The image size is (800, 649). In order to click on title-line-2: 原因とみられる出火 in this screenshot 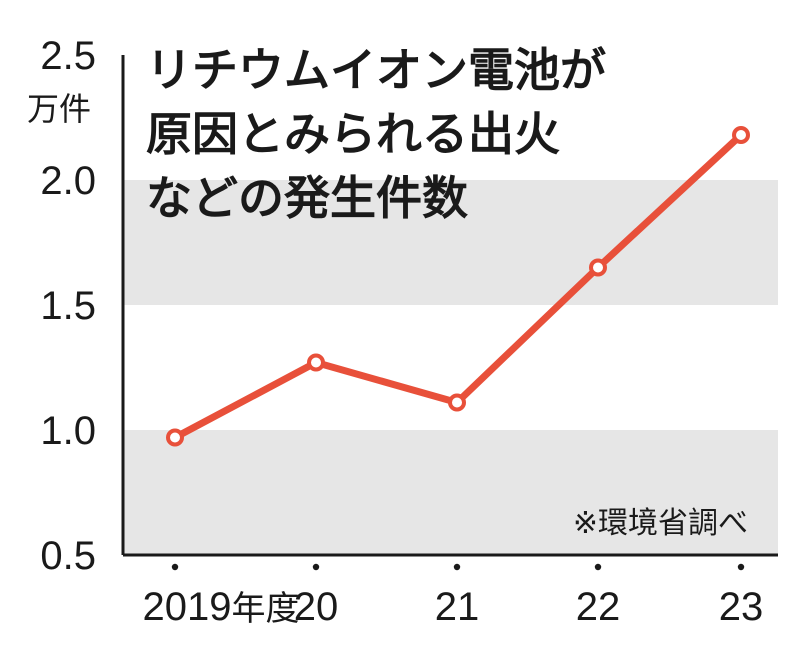, I will do `click(353, 134)`.